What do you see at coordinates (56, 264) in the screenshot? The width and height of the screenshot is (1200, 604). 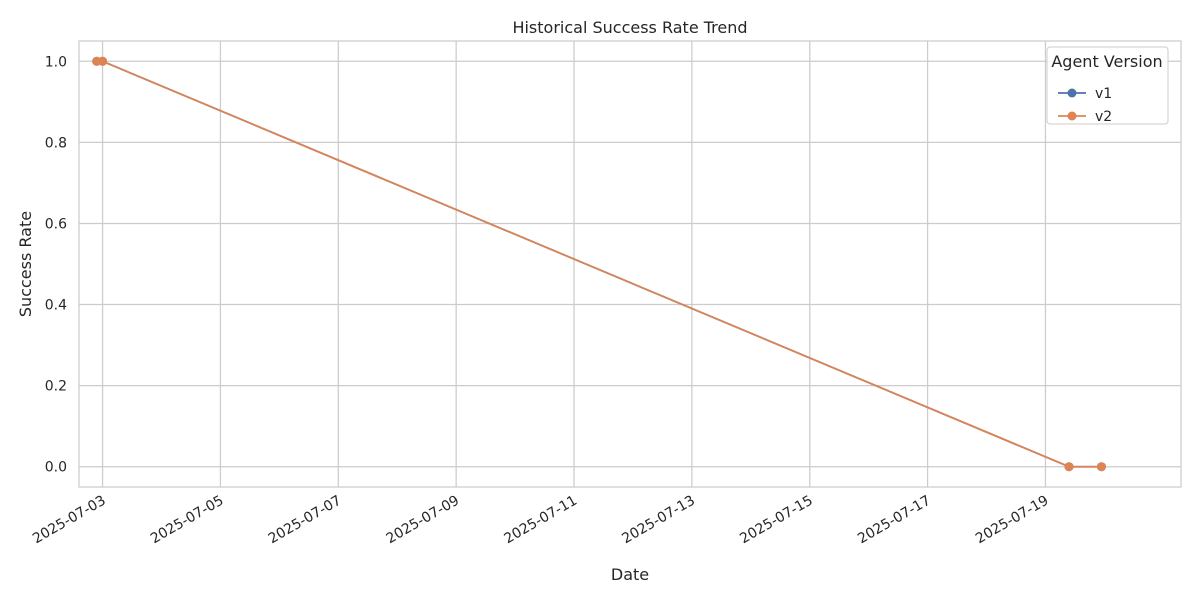 I see `y-tick-labels: 0.0 0.2 0.4 0.6 0.8 1.0` at bounding box center [56, 264].